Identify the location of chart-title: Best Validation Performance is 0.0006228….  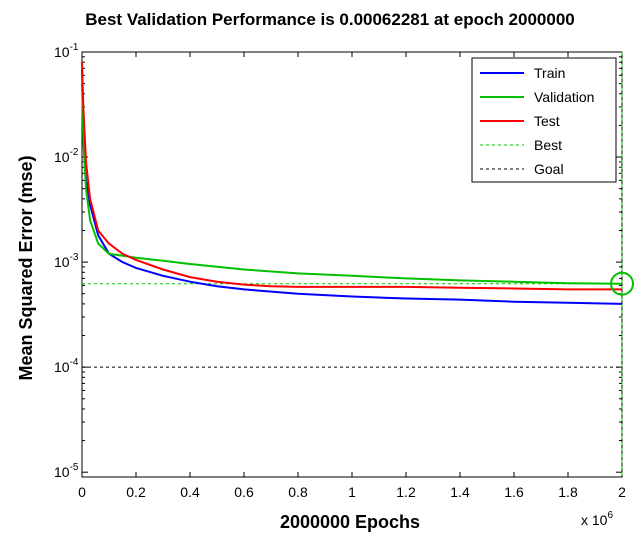
(330, 19).